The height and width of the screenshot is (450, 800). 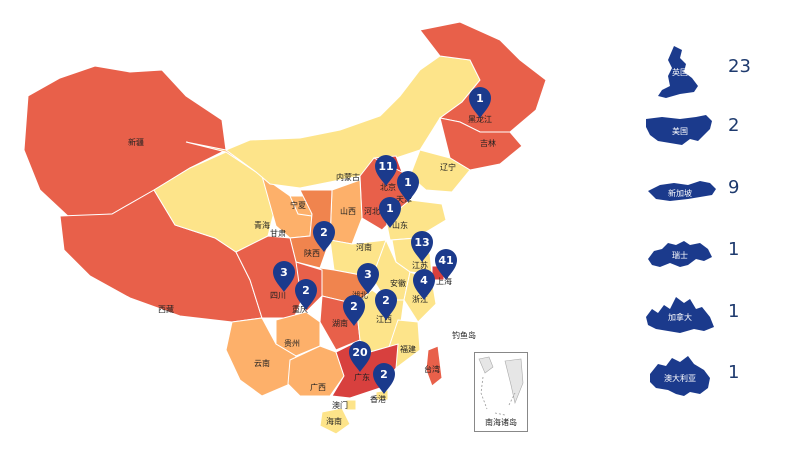 I want to click on legend-row: 瑞士 1, so click(x=720, y=255).